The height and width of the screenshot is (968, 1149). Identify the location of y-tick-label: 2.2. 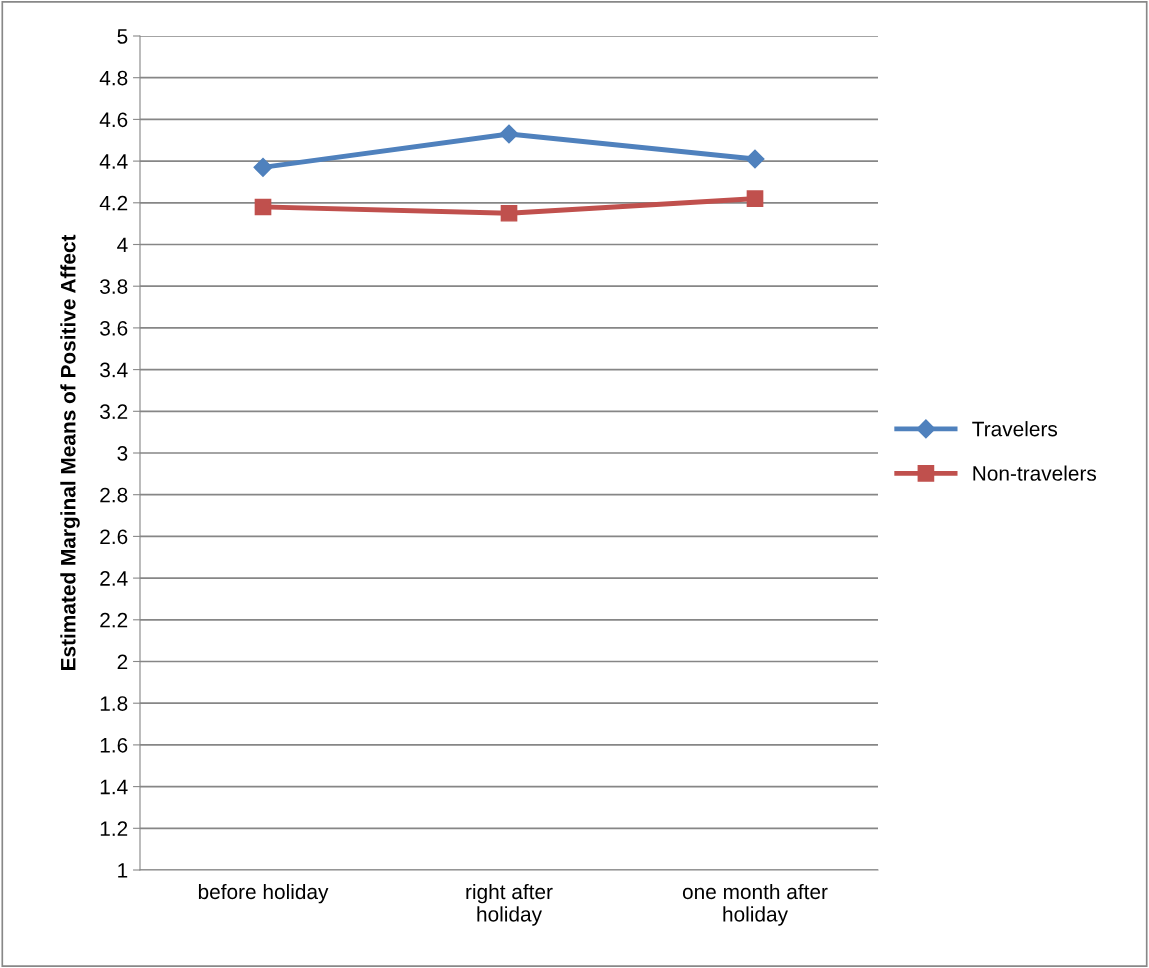
(114, 620).